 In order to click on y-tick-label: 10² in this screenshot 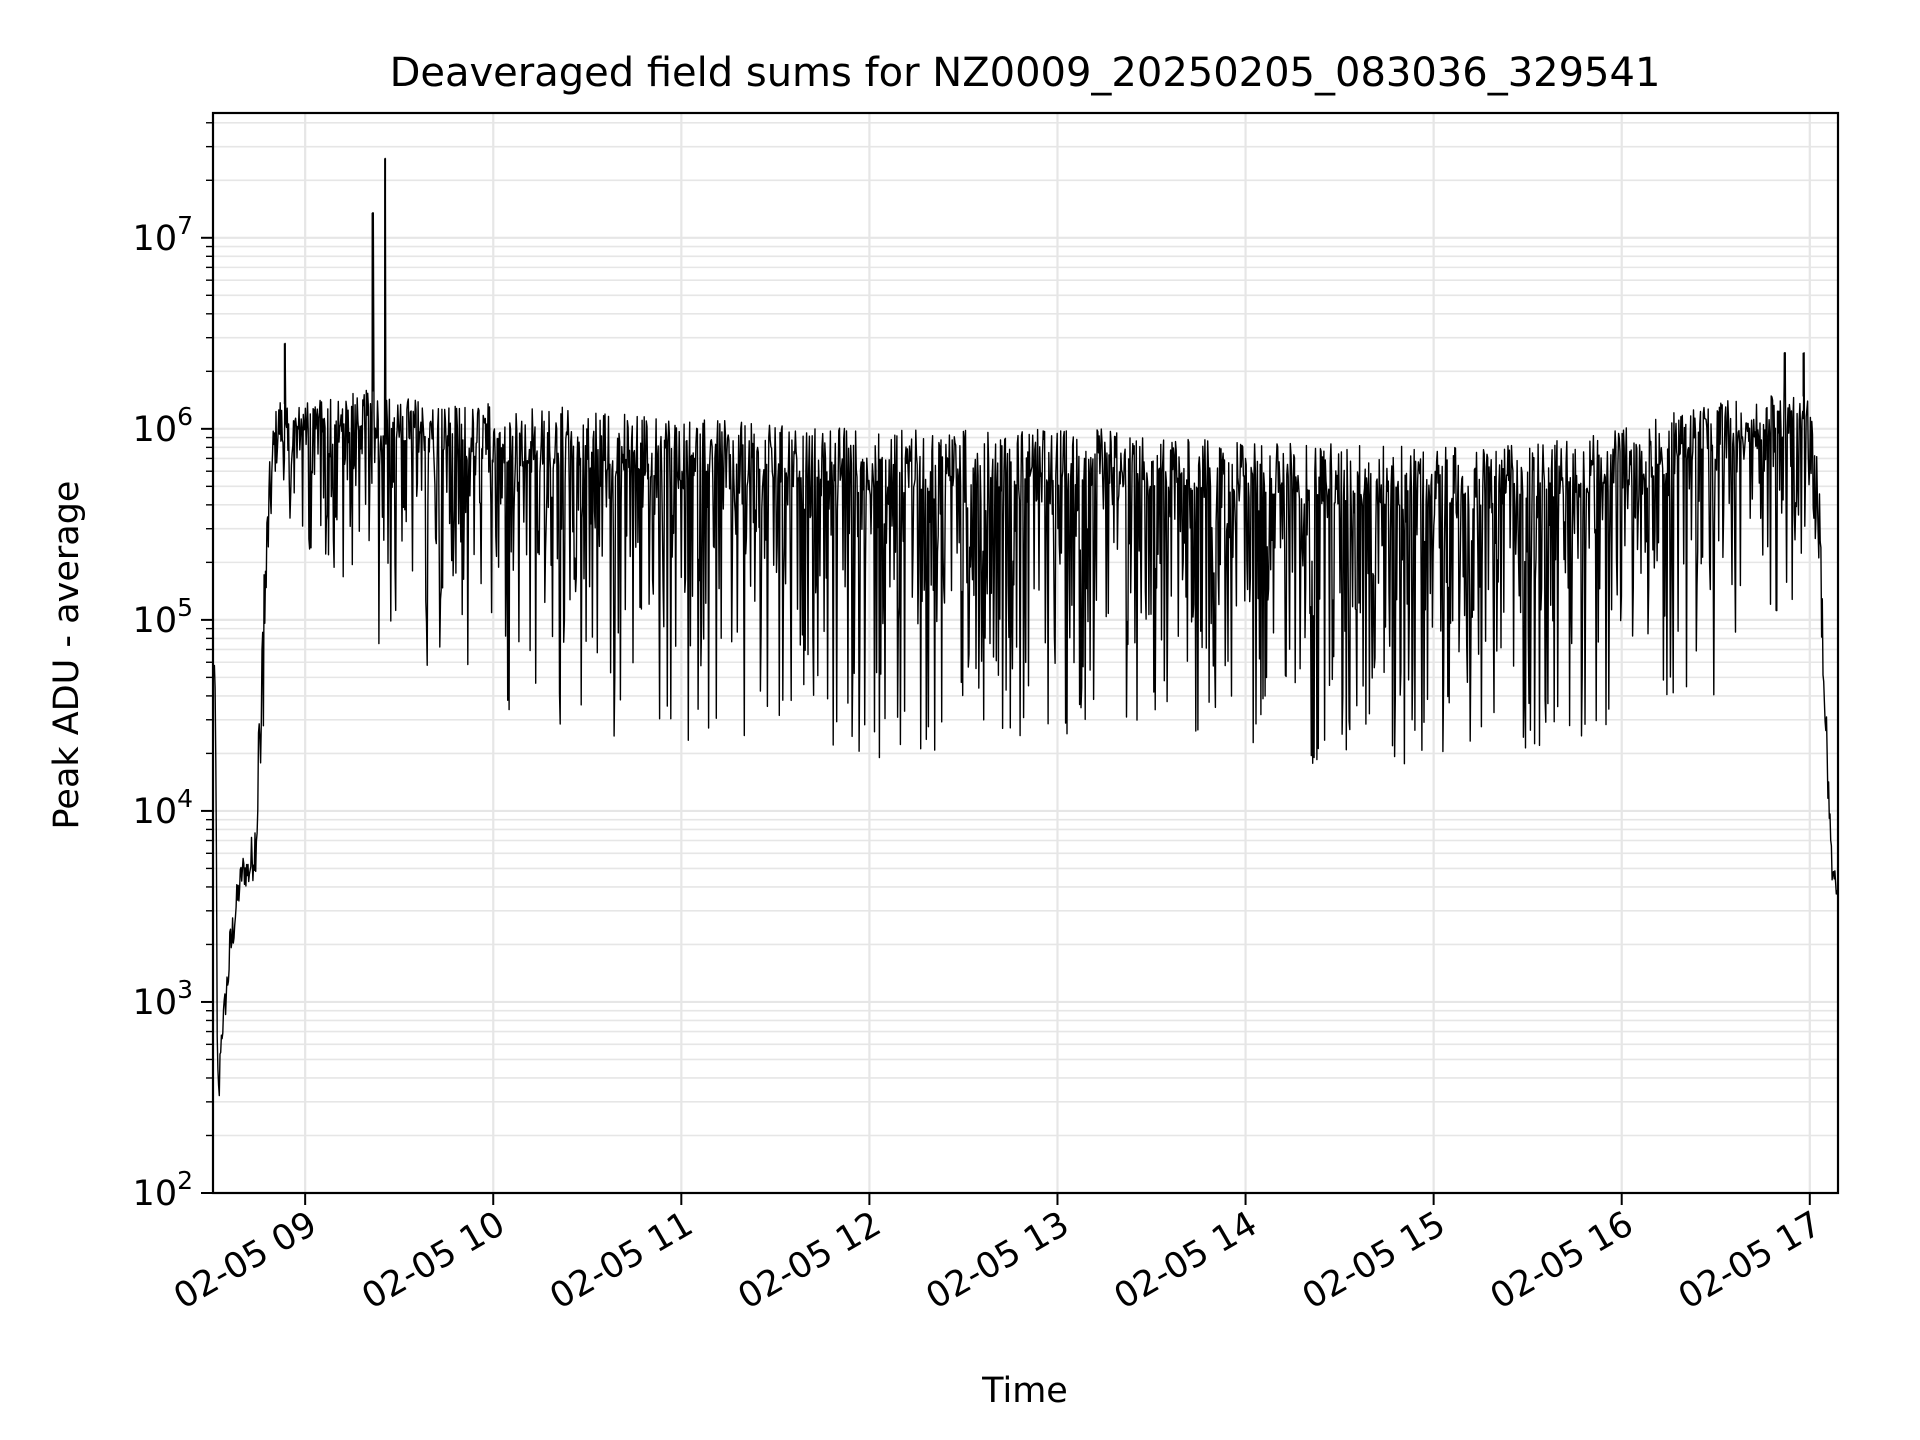, I will do `click(163, 1190)`.